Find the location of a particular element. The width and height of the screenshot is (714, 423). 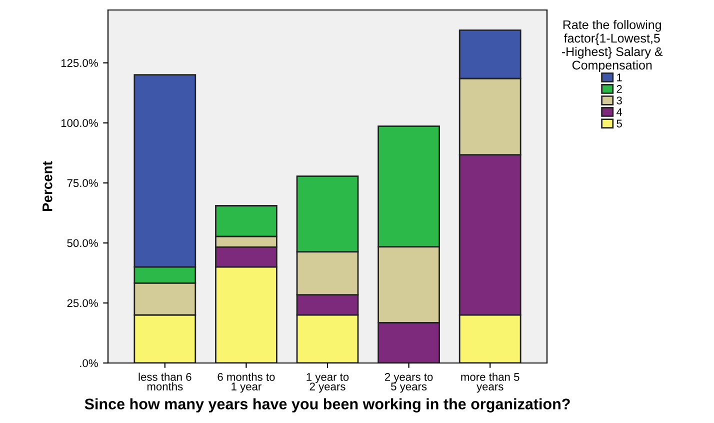

x-axis-title: Since how many years have you been working in the organization? is located at coordinates (327, 405).